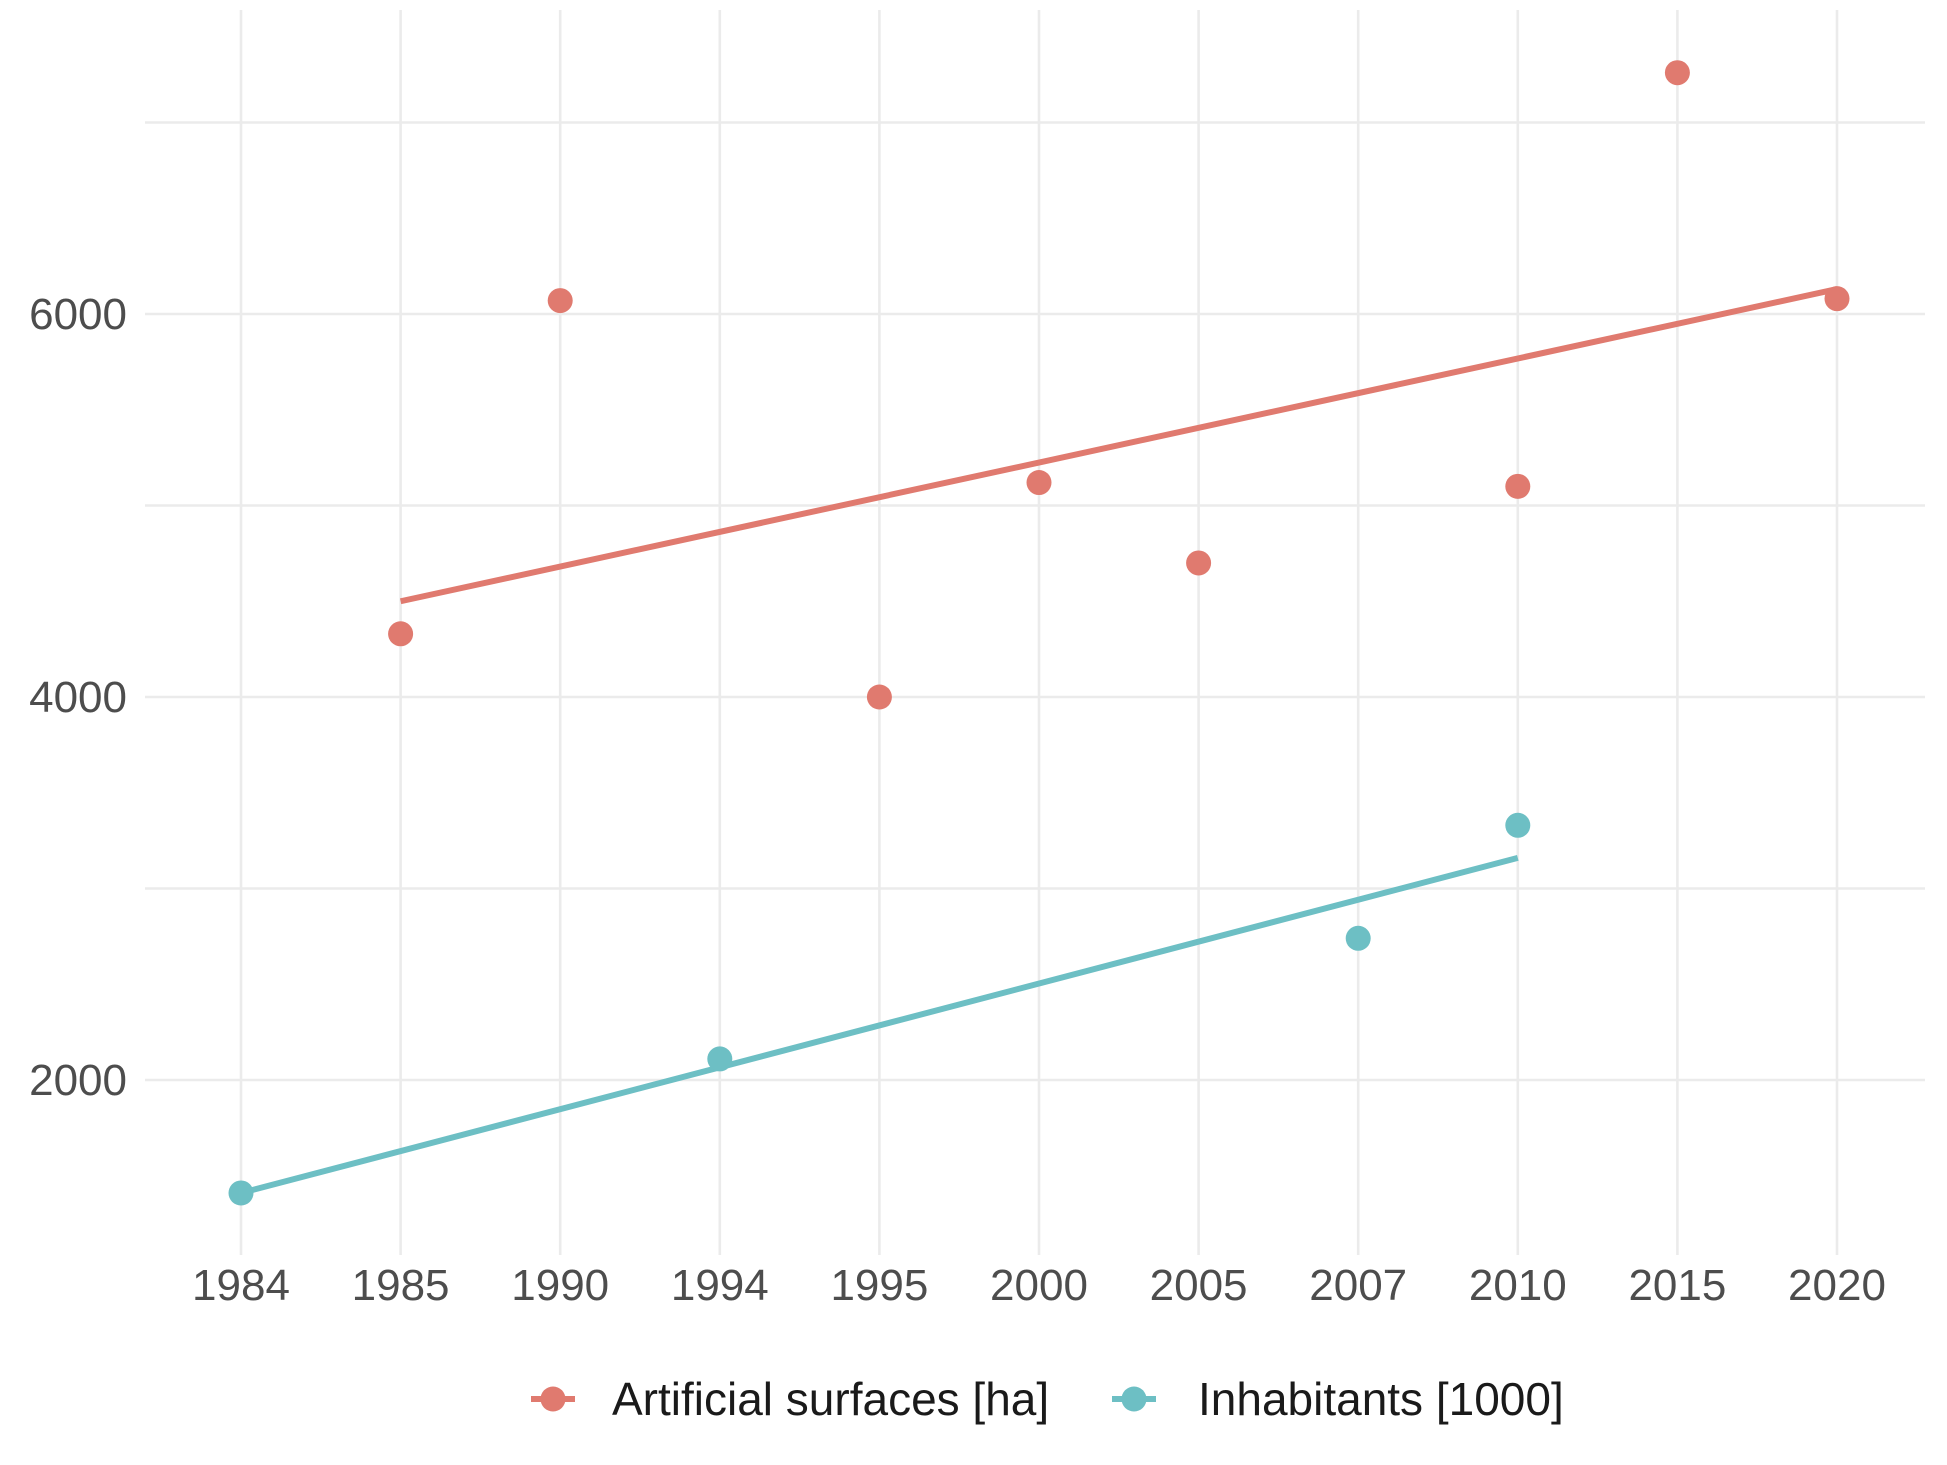  Describe the element at coordinates (830, 1399) in the screenshot. I see `legend-label-series-0: Artificial surfaces [ha]` at that location.